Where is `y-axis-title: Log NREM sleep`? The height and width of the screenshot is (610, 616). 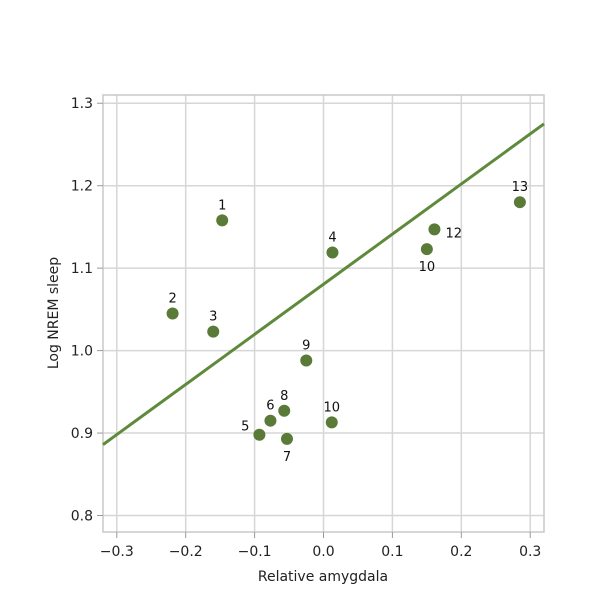 y-axis-title: Log NREM sleep is located at coordinates (54, 313).